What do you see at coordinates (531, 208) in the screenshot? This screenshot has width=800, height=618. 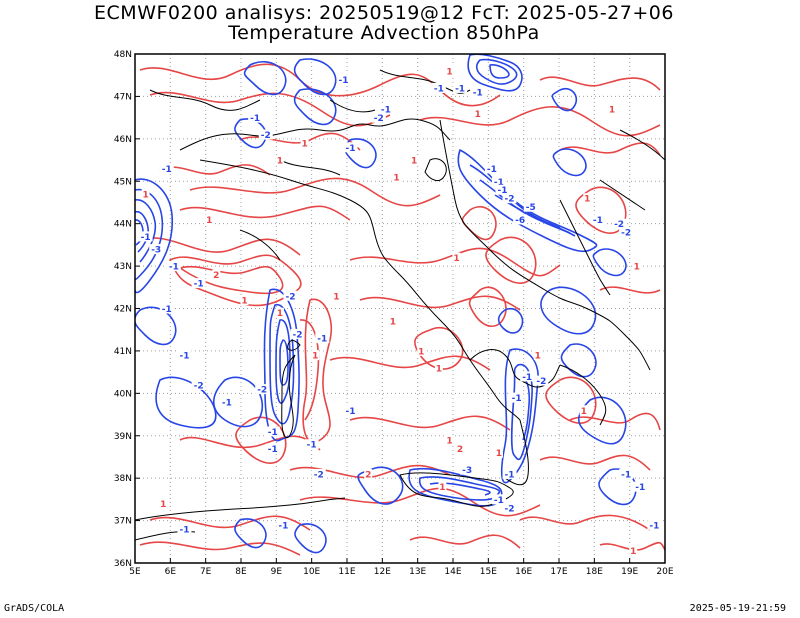 I see `contour-label: -5` at bounding box center [531, 208].